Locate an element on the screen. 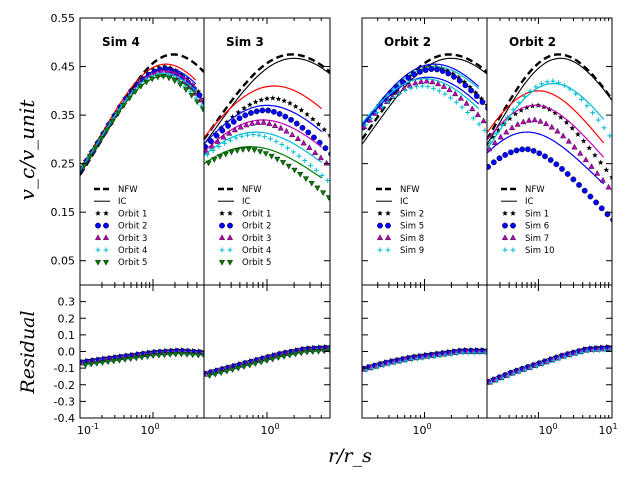 This screenshot has width=640, height=480. legend-label: Sim 6 is located at coordinates (537, 227).